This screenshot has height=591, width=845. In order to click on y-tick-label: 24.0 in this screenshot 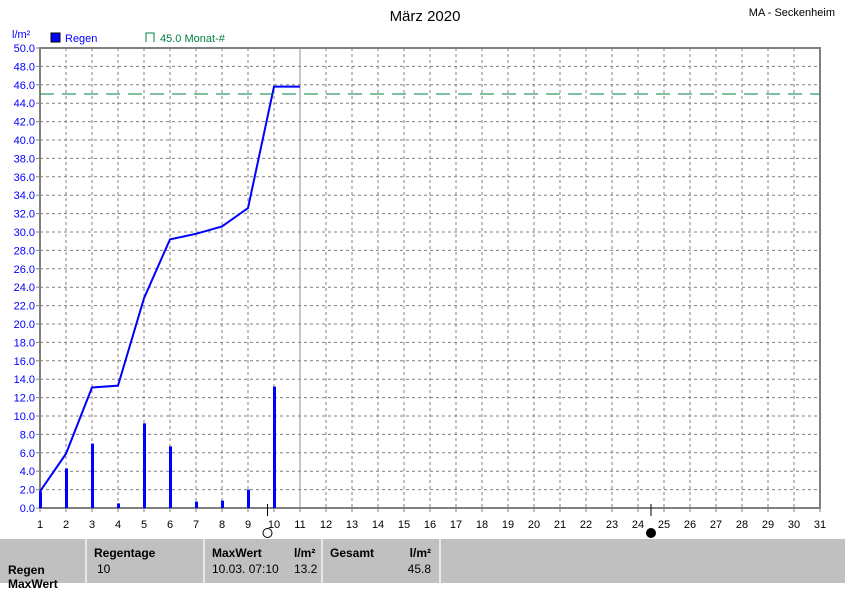, I will do `click(24, 288)`.